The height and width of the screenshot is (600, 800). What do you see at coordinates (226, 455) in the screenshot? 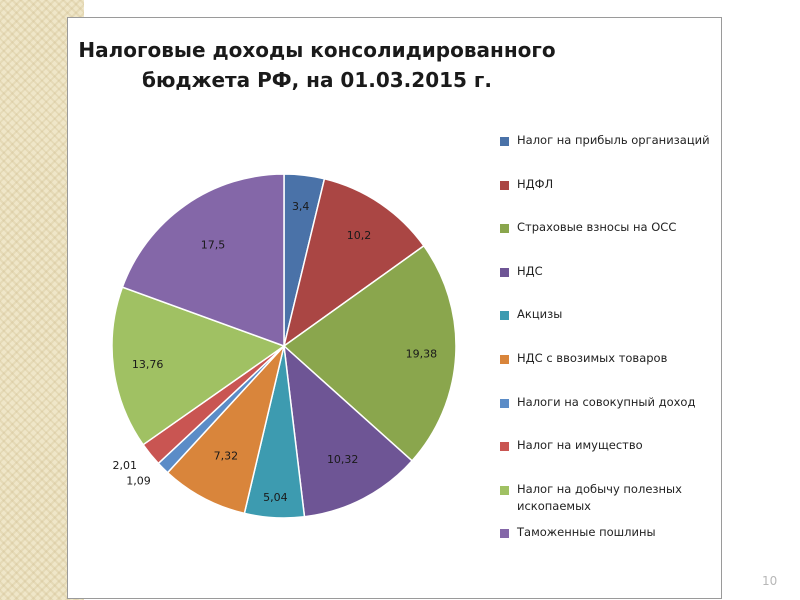
I see `data-label-6: 7,32` at bounding box center [226, 455].